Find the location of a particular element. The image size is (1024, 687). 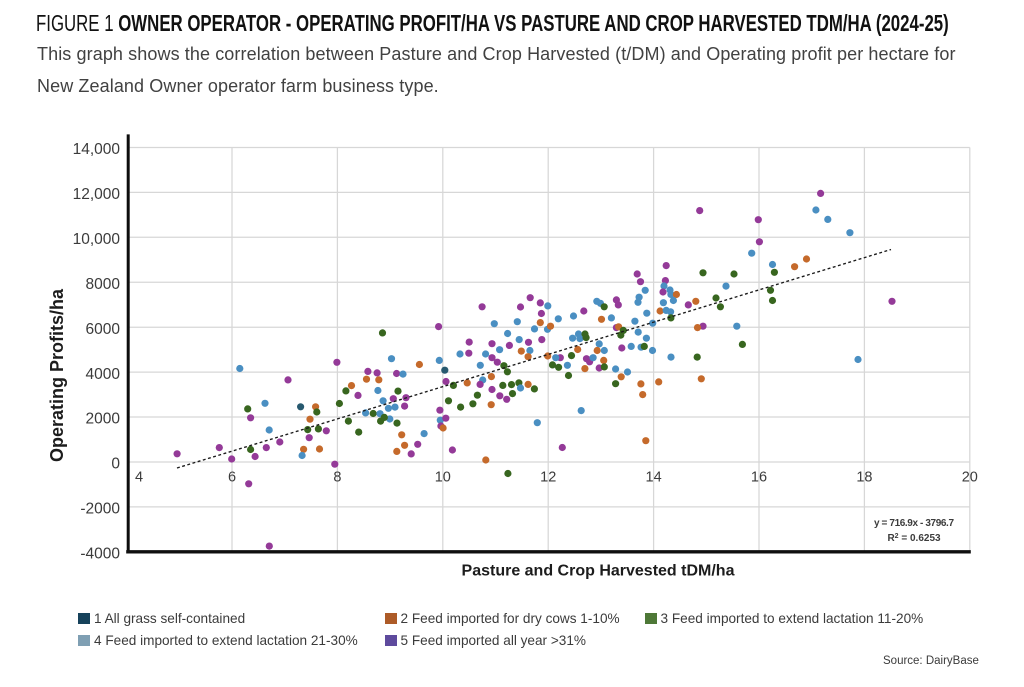

svg-text: 12,000 is located at coordinates (97, 194).